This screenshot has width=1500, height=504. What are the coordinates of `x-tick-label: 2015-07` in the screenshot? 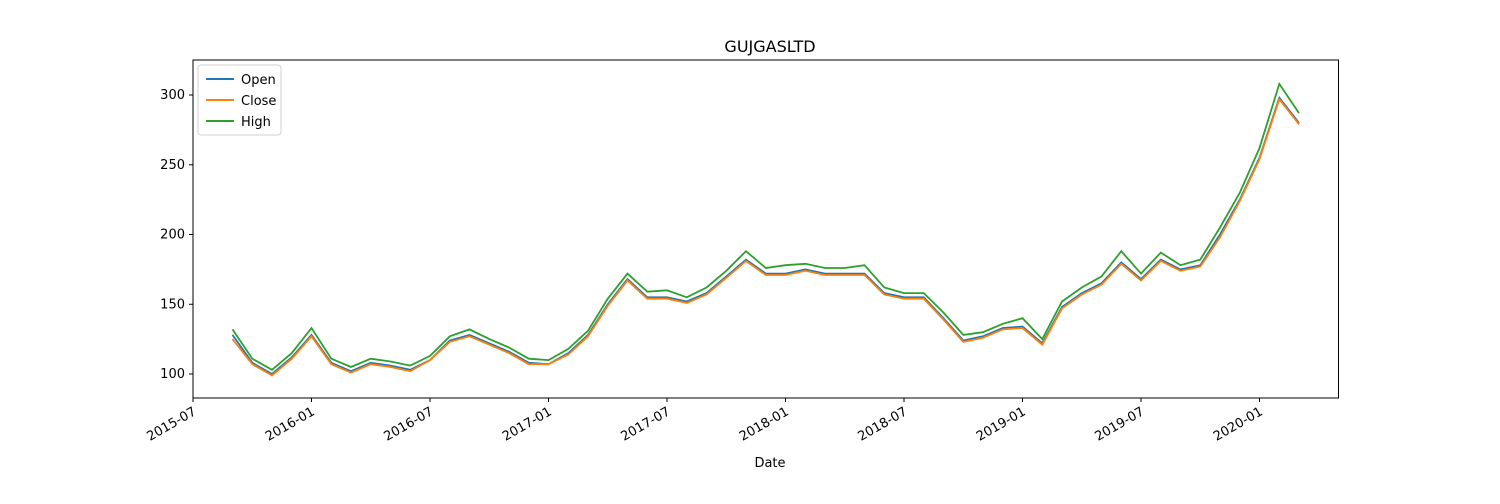 It's located at (171, 424).